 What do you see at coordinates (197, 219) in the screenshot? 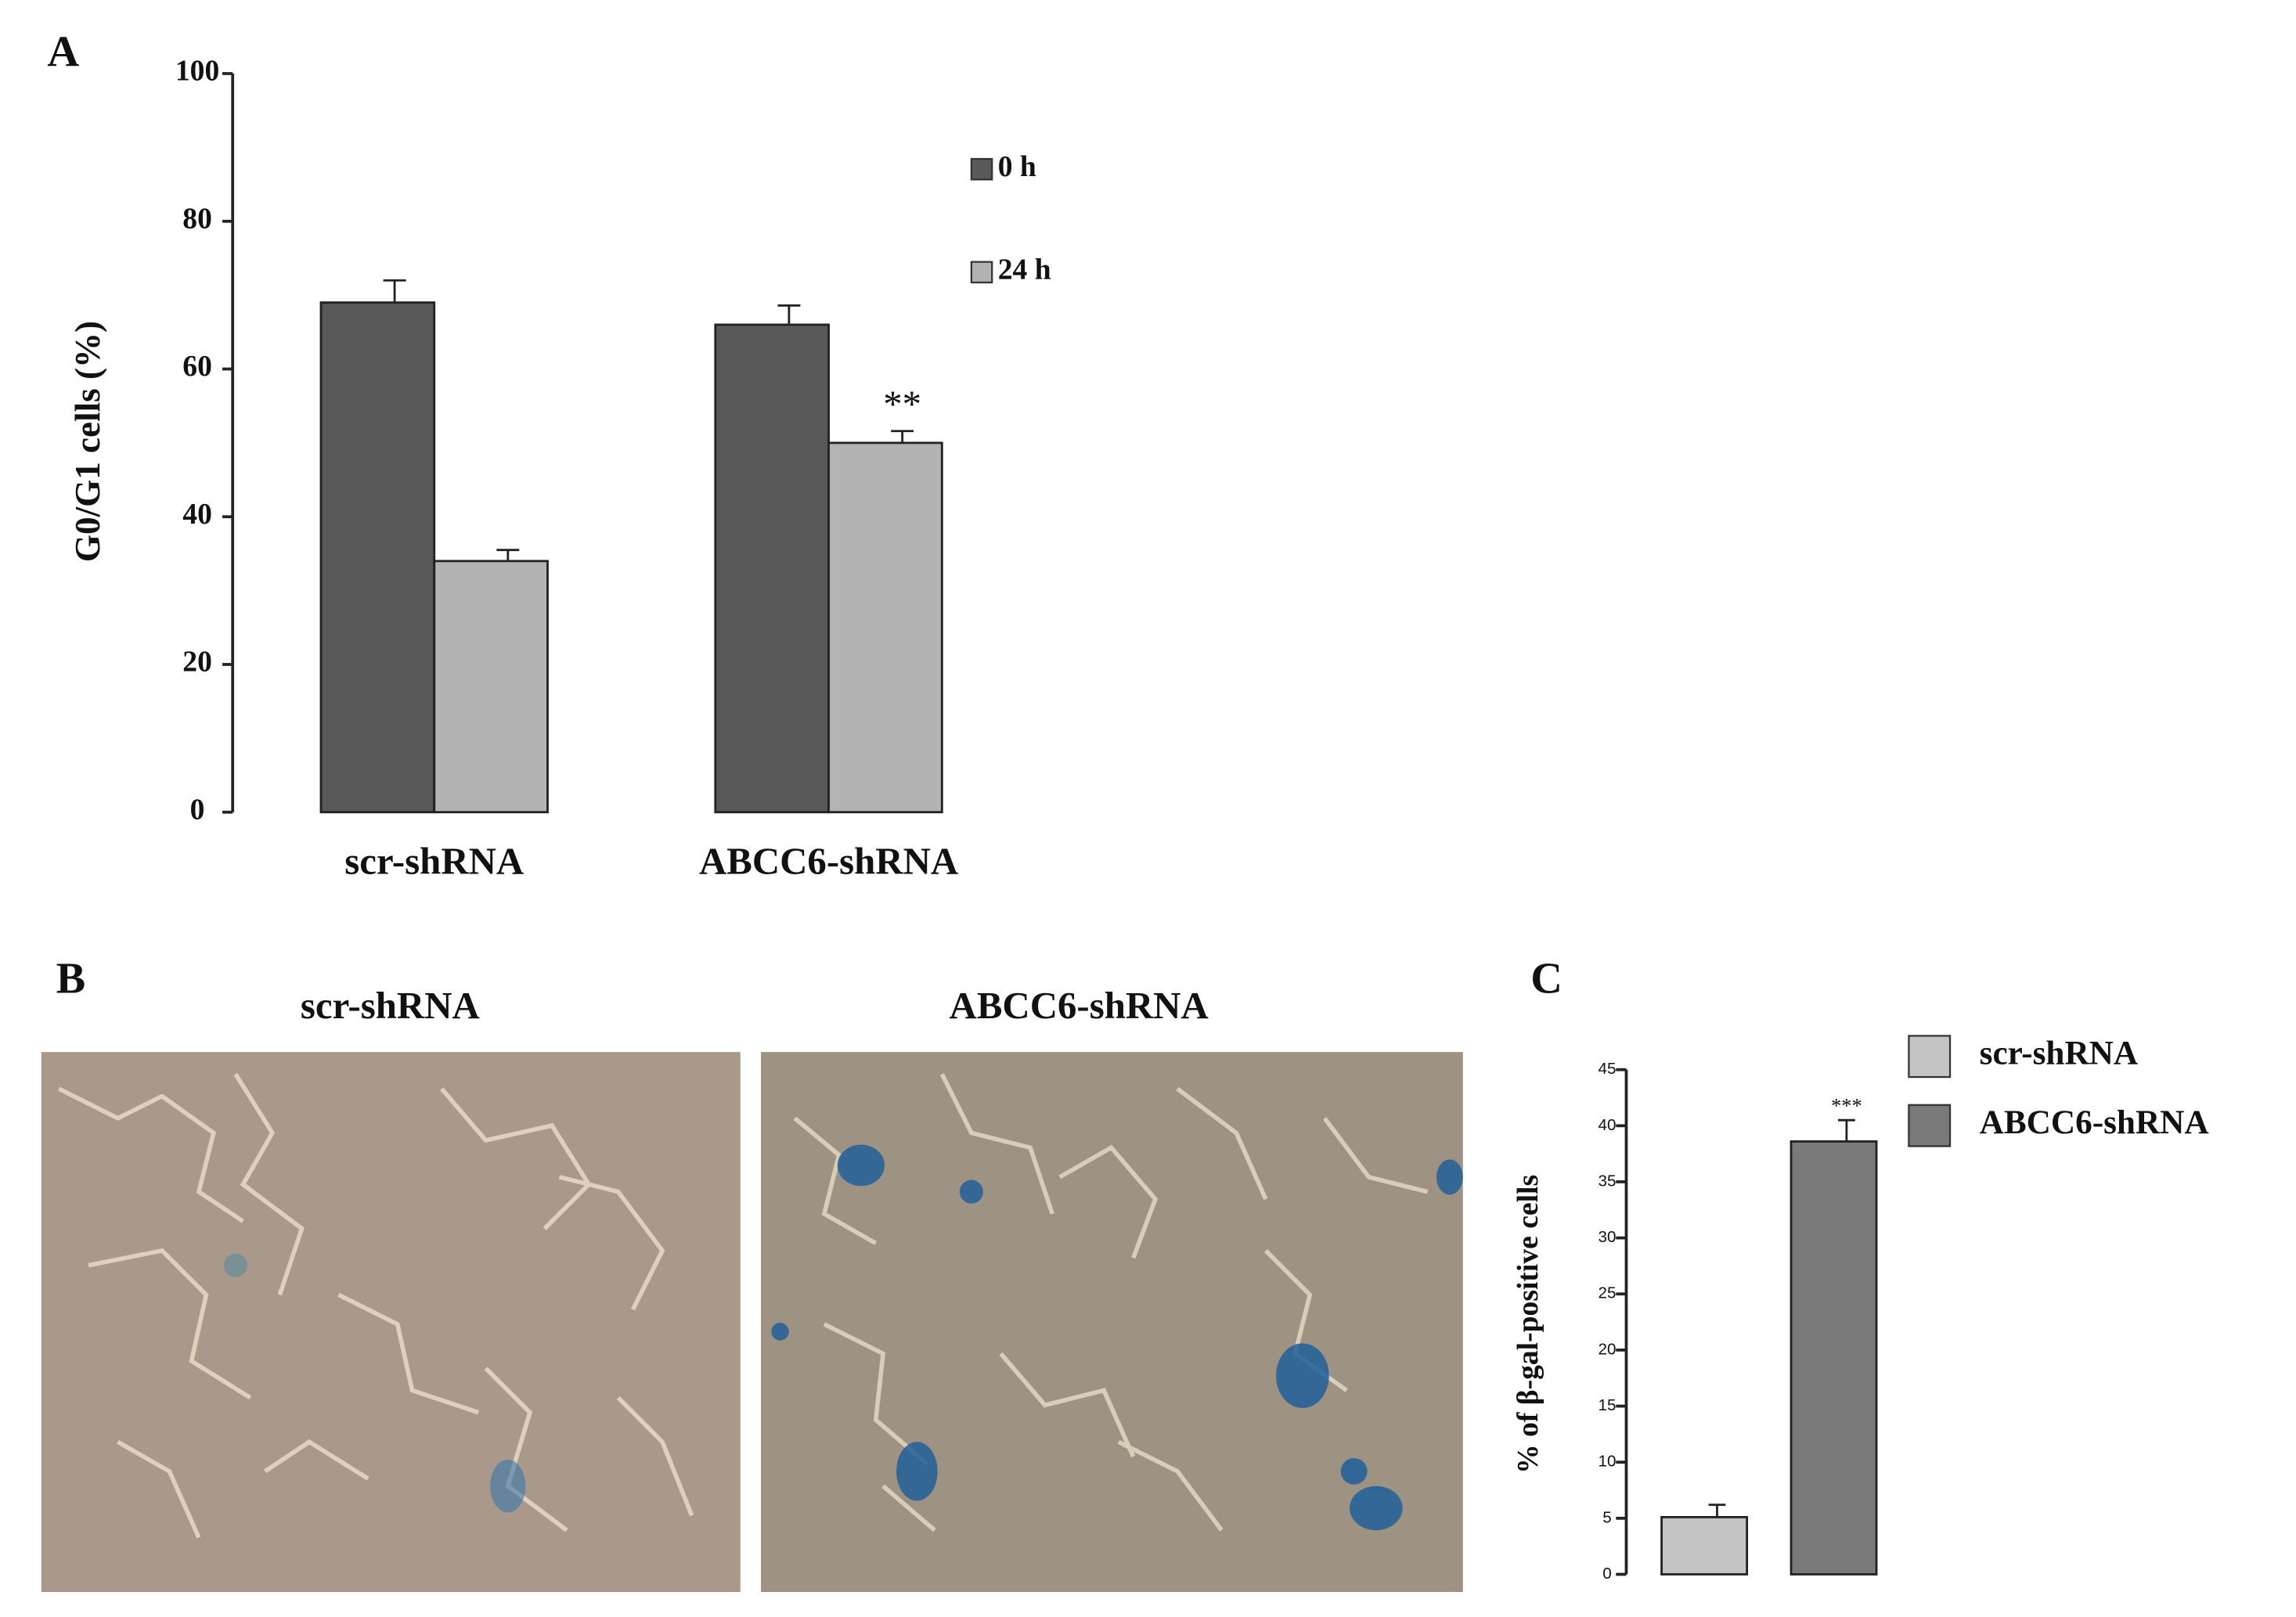
I see `y-tick-label: 80` at bounding box center [197, 219].